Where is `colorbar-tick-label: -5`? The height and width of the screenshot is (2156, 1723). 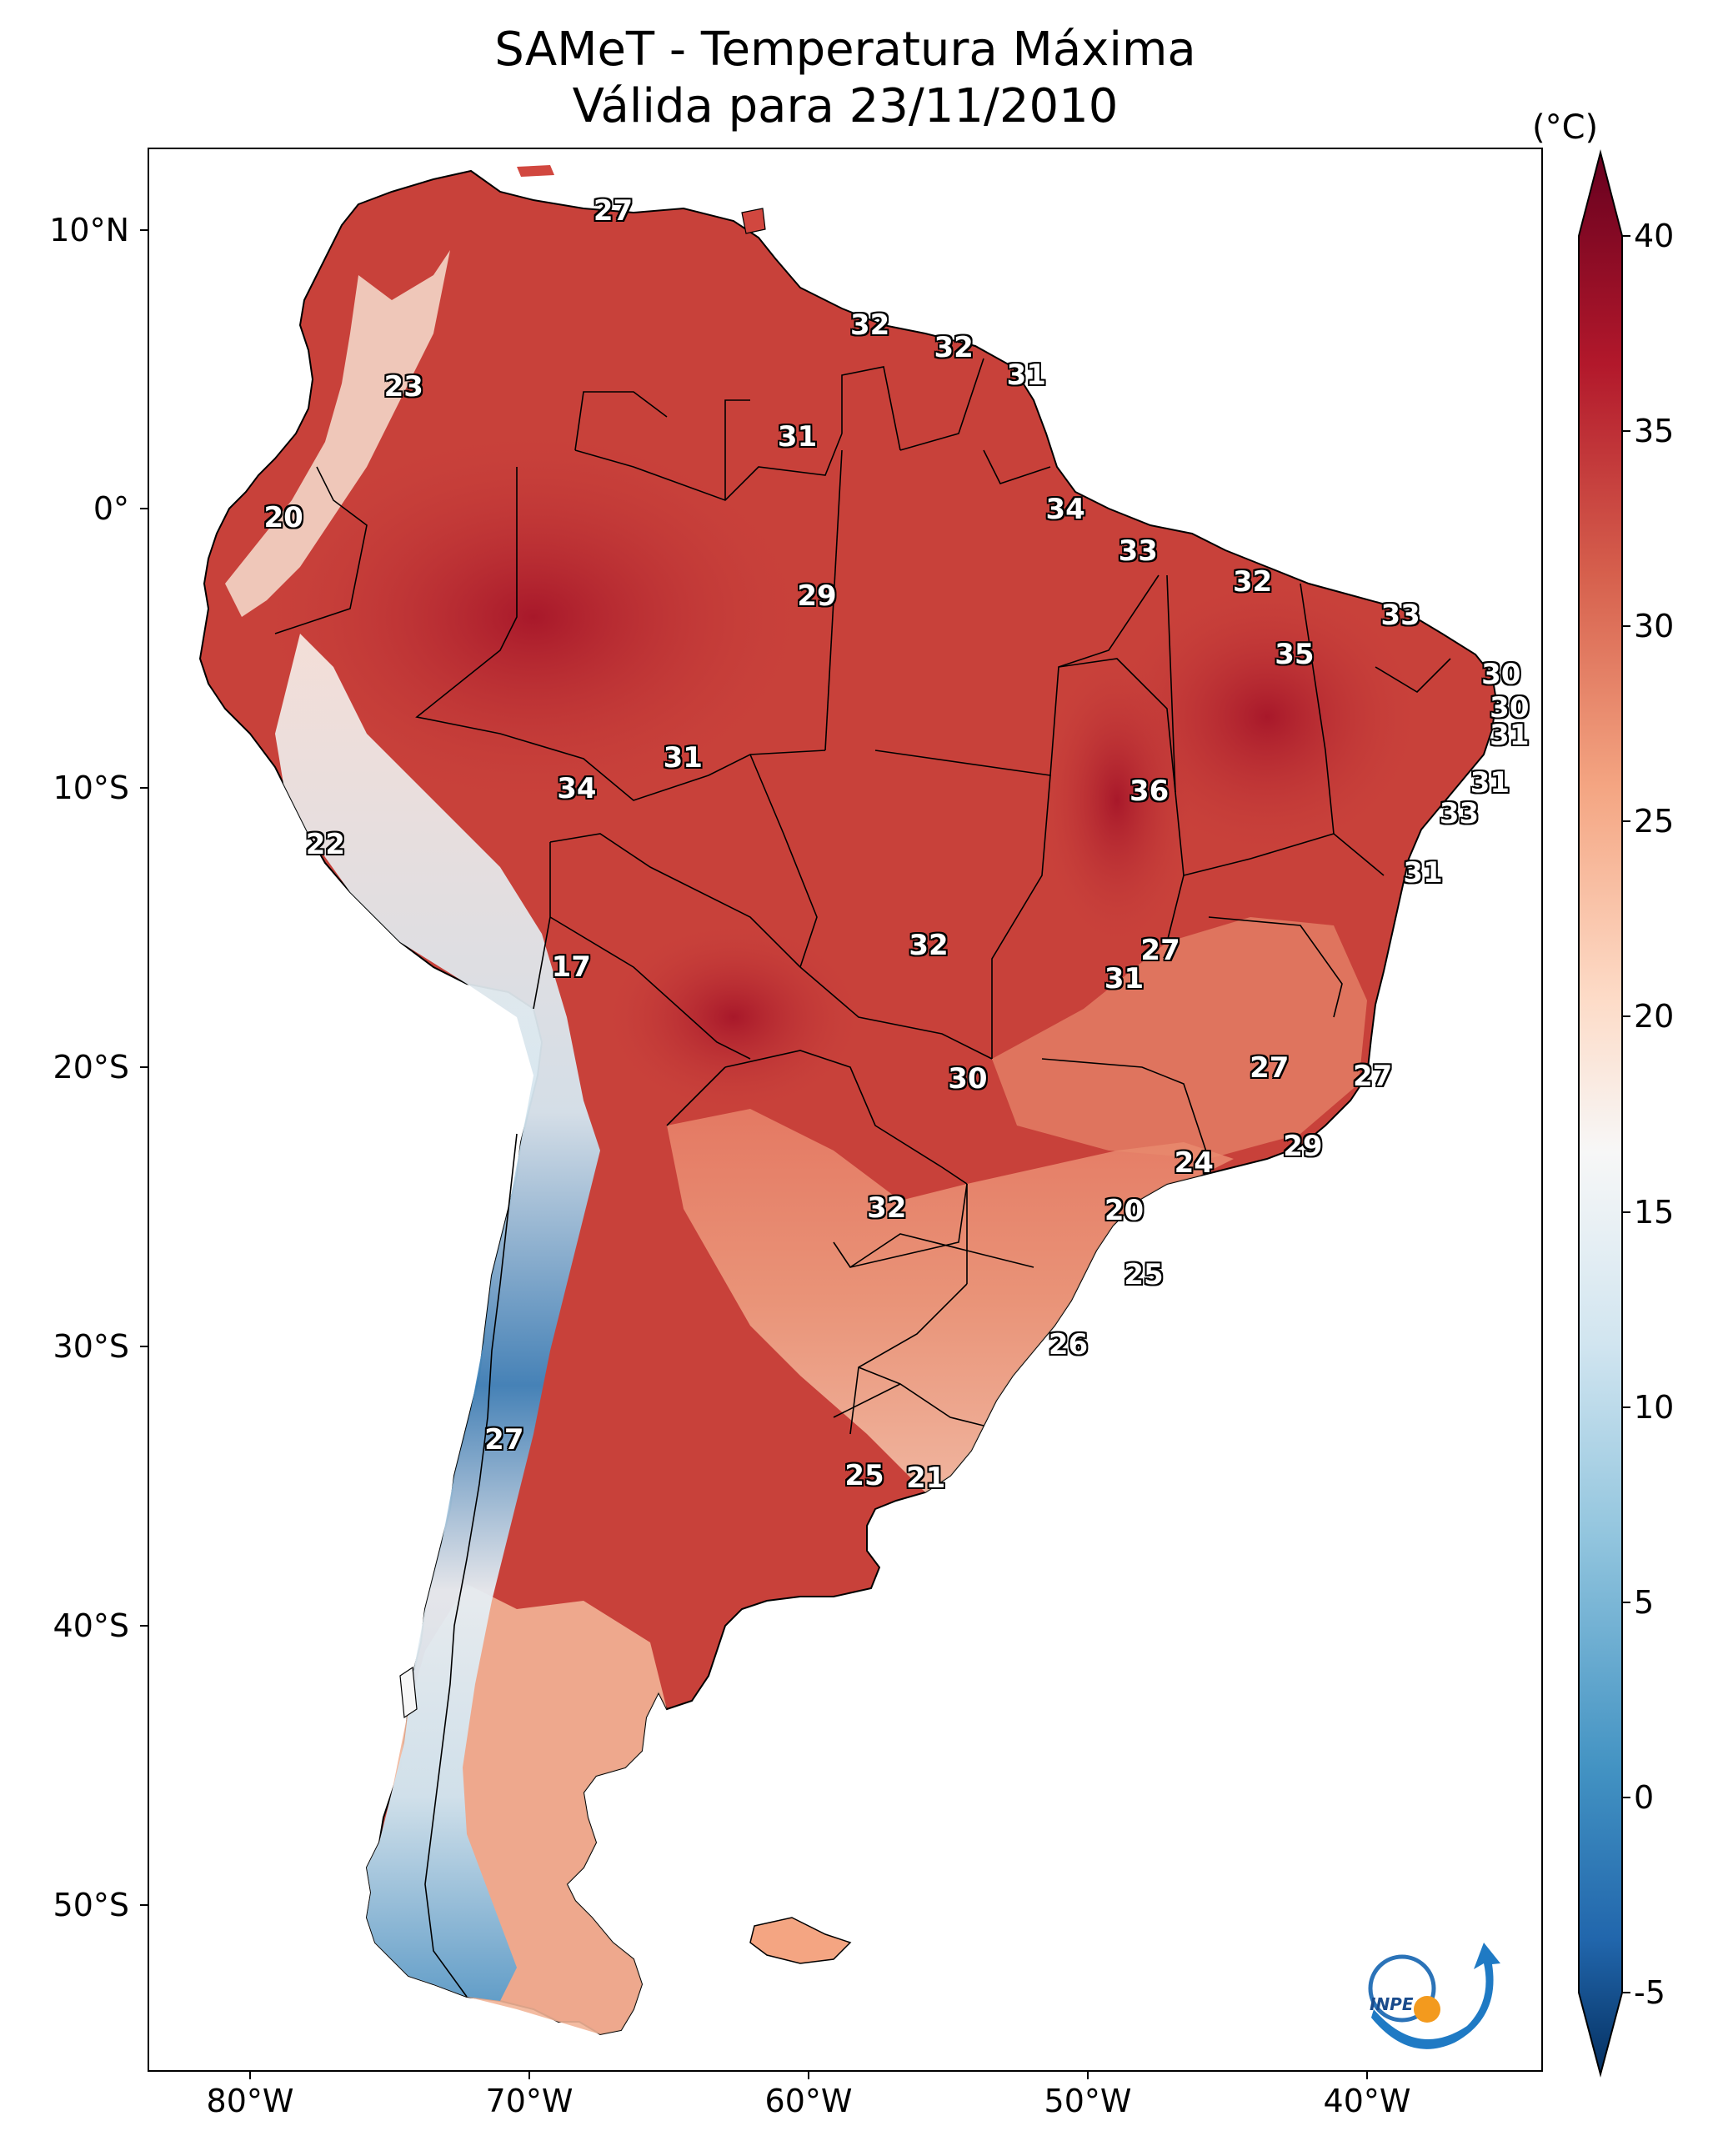
colorbar-tick-label: -5 is located at coordinates (1649, 1993).